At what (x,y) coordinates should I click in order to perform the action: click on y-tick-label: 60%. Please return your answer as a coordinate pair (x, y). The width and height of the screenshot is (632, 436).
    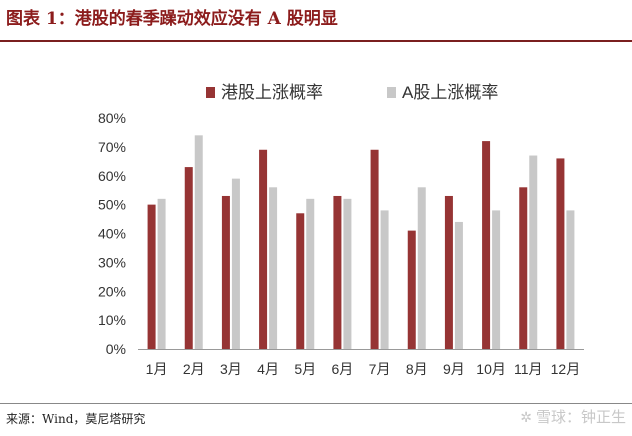
    Looking at the image, I should click on (112, 176).